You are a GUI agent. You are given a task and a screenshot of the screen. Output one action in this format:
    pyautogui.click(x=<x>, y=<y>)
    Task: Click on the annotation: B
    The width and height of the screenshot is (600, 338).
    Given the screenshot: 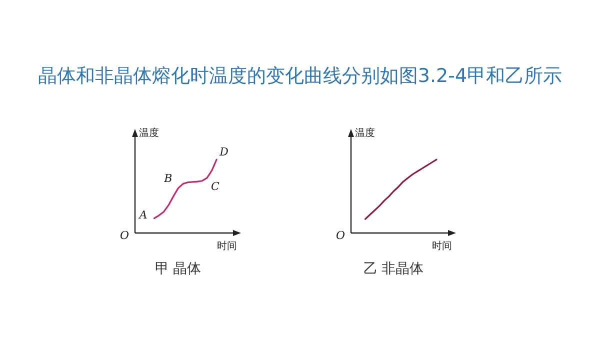 What is the action you would take?
    pyautogui.click(x=167, y=179)
    